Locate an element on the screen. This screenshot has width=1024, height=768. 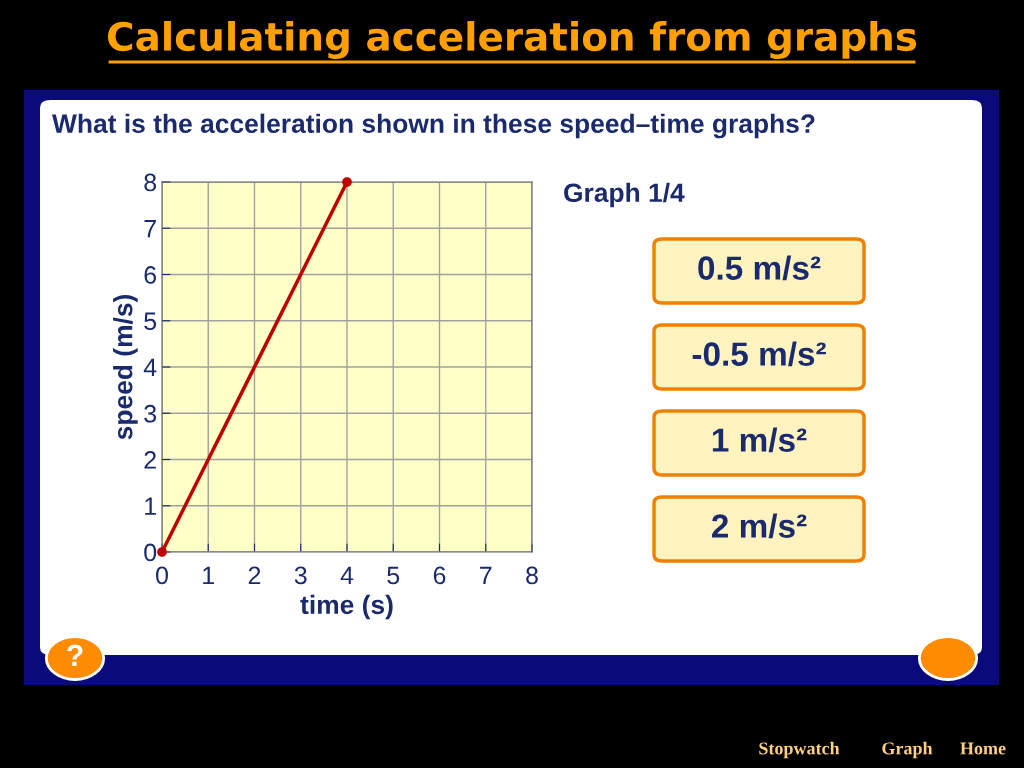
x-tick-label: 6 is located at coordinates (439, 575).